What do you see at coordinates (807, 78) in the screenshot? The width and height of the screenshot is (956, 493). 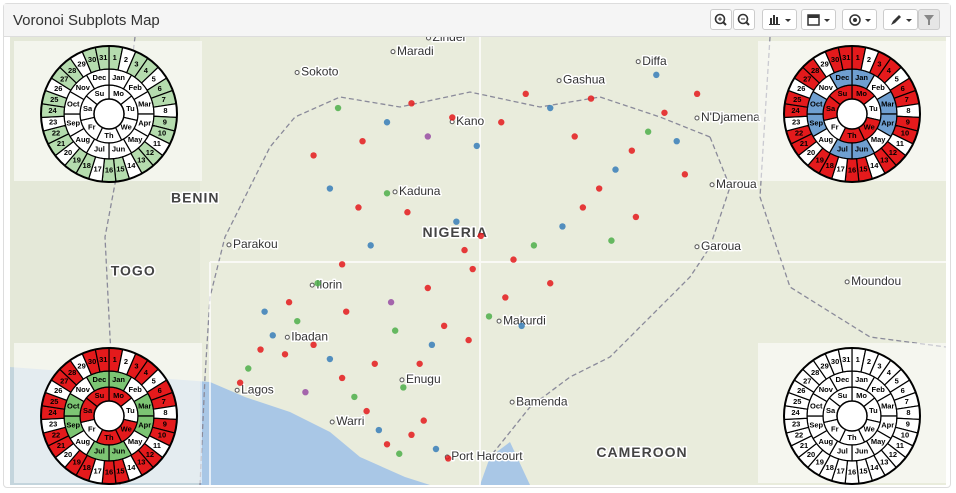 I see `day-label: 27` at bounding box center [807, 78].